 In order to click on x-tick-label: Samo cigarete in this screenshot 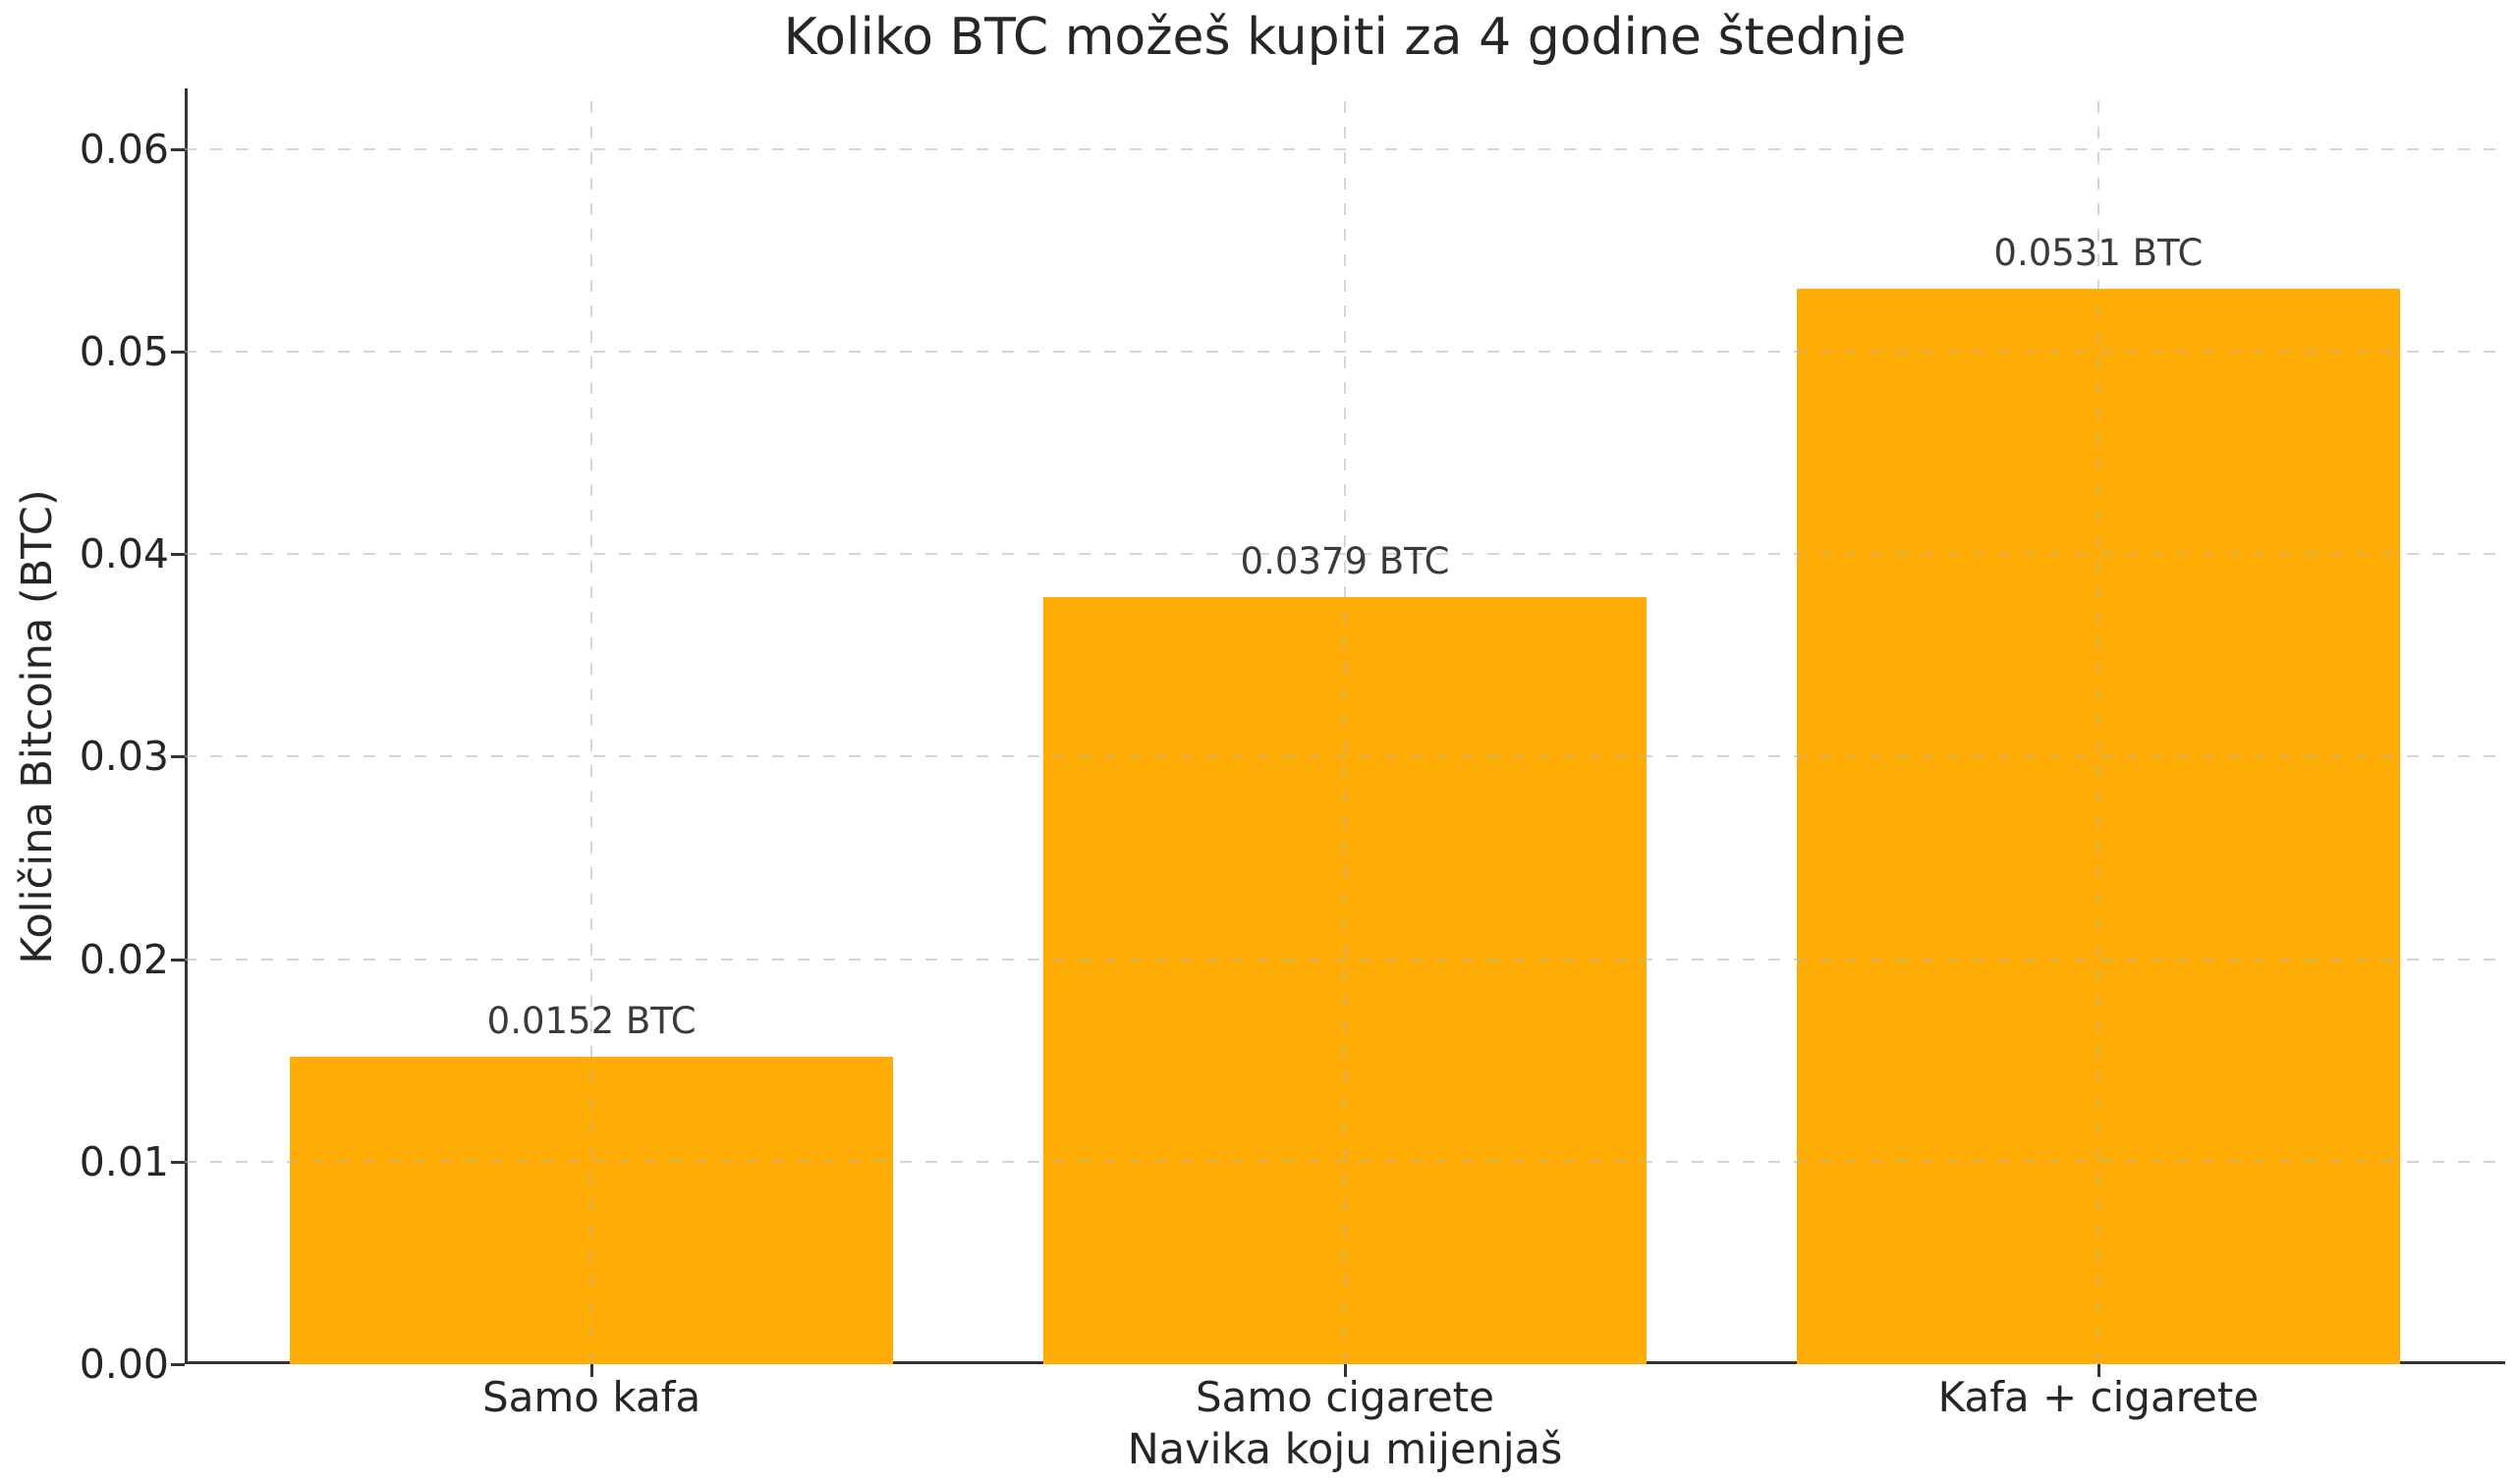, I will do `click(1344, 1397)`.